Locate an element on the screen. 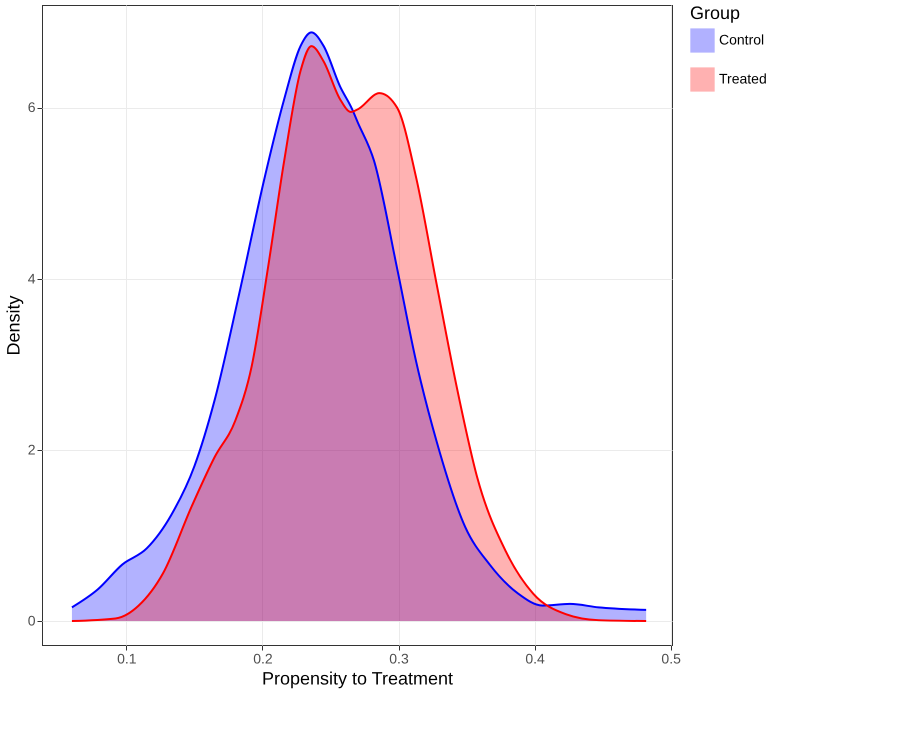 The image size is (914, 733). x-axis-title: Propensity to Treatment is located at coordinates (358, 678).